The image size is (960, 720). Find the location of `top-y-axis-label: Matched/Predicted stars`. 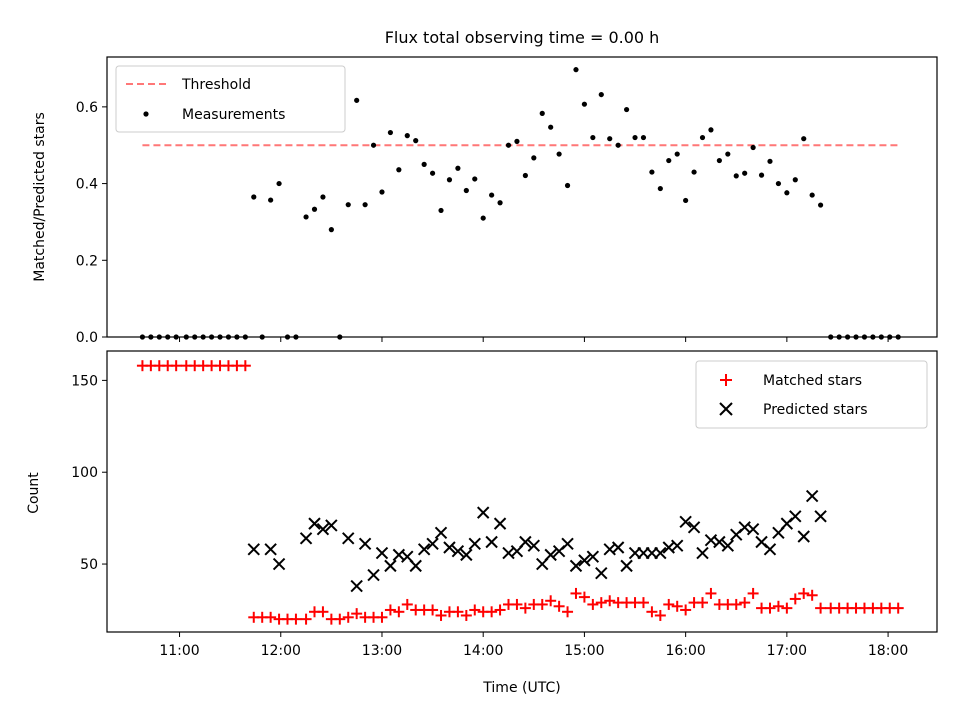

top-y-axis-label: Matched/Predicted stars is located at coordinates (40, 197).